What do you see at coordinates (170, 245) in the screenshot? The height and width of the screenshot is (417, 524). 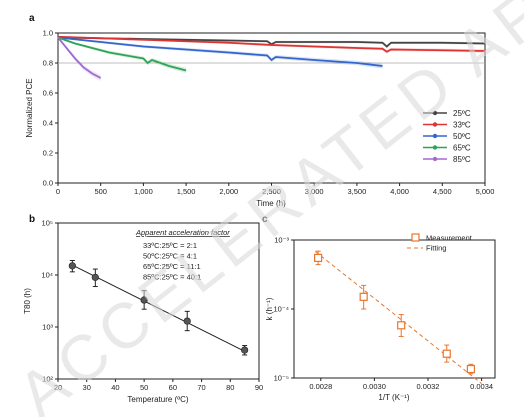 I see `annotation-line: 33ºC:25ºC = 2:1` at bounding box center [170, 245].